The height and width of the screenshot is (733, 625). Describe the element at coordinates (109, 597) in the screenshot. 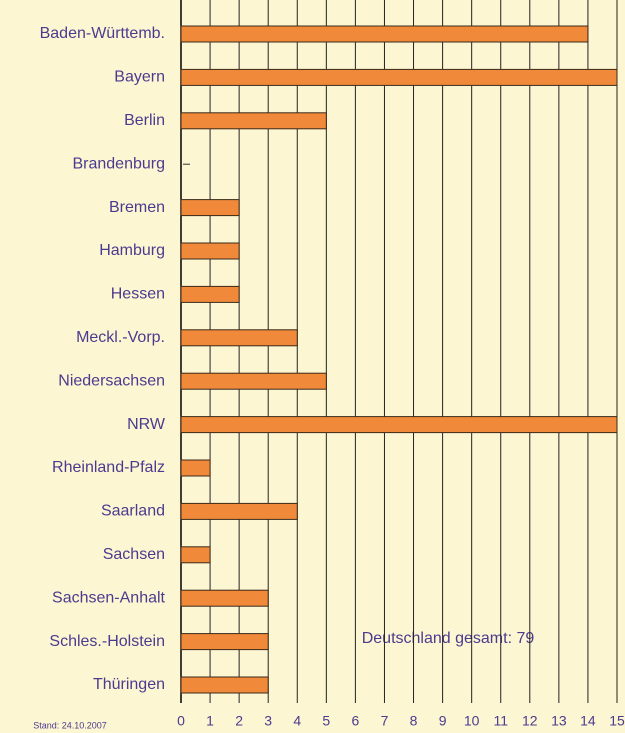

I see `y-tick-label: Sachsen-Anhalt` at that location.